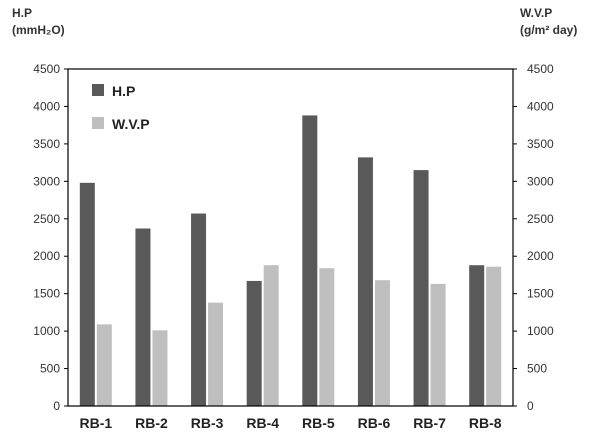 This screenshot has height=440, width=600. What do you see at coordinates (98, 123) in the screenshot?
I see `legend-swatch-wvp` at bounding box center [98, 123].